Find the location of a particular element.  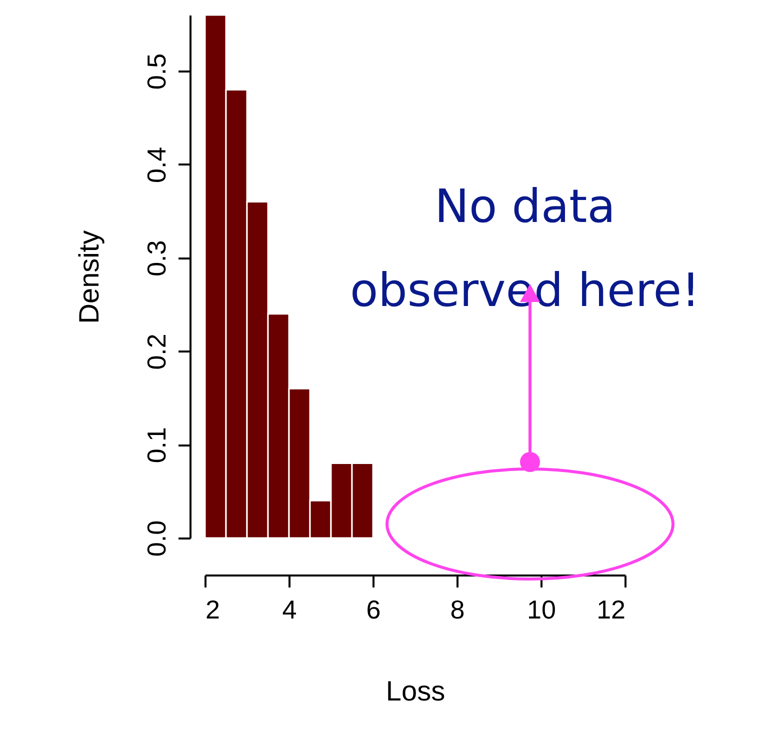

y-tick-label: 0.1 is located at coordinates (157, 445).